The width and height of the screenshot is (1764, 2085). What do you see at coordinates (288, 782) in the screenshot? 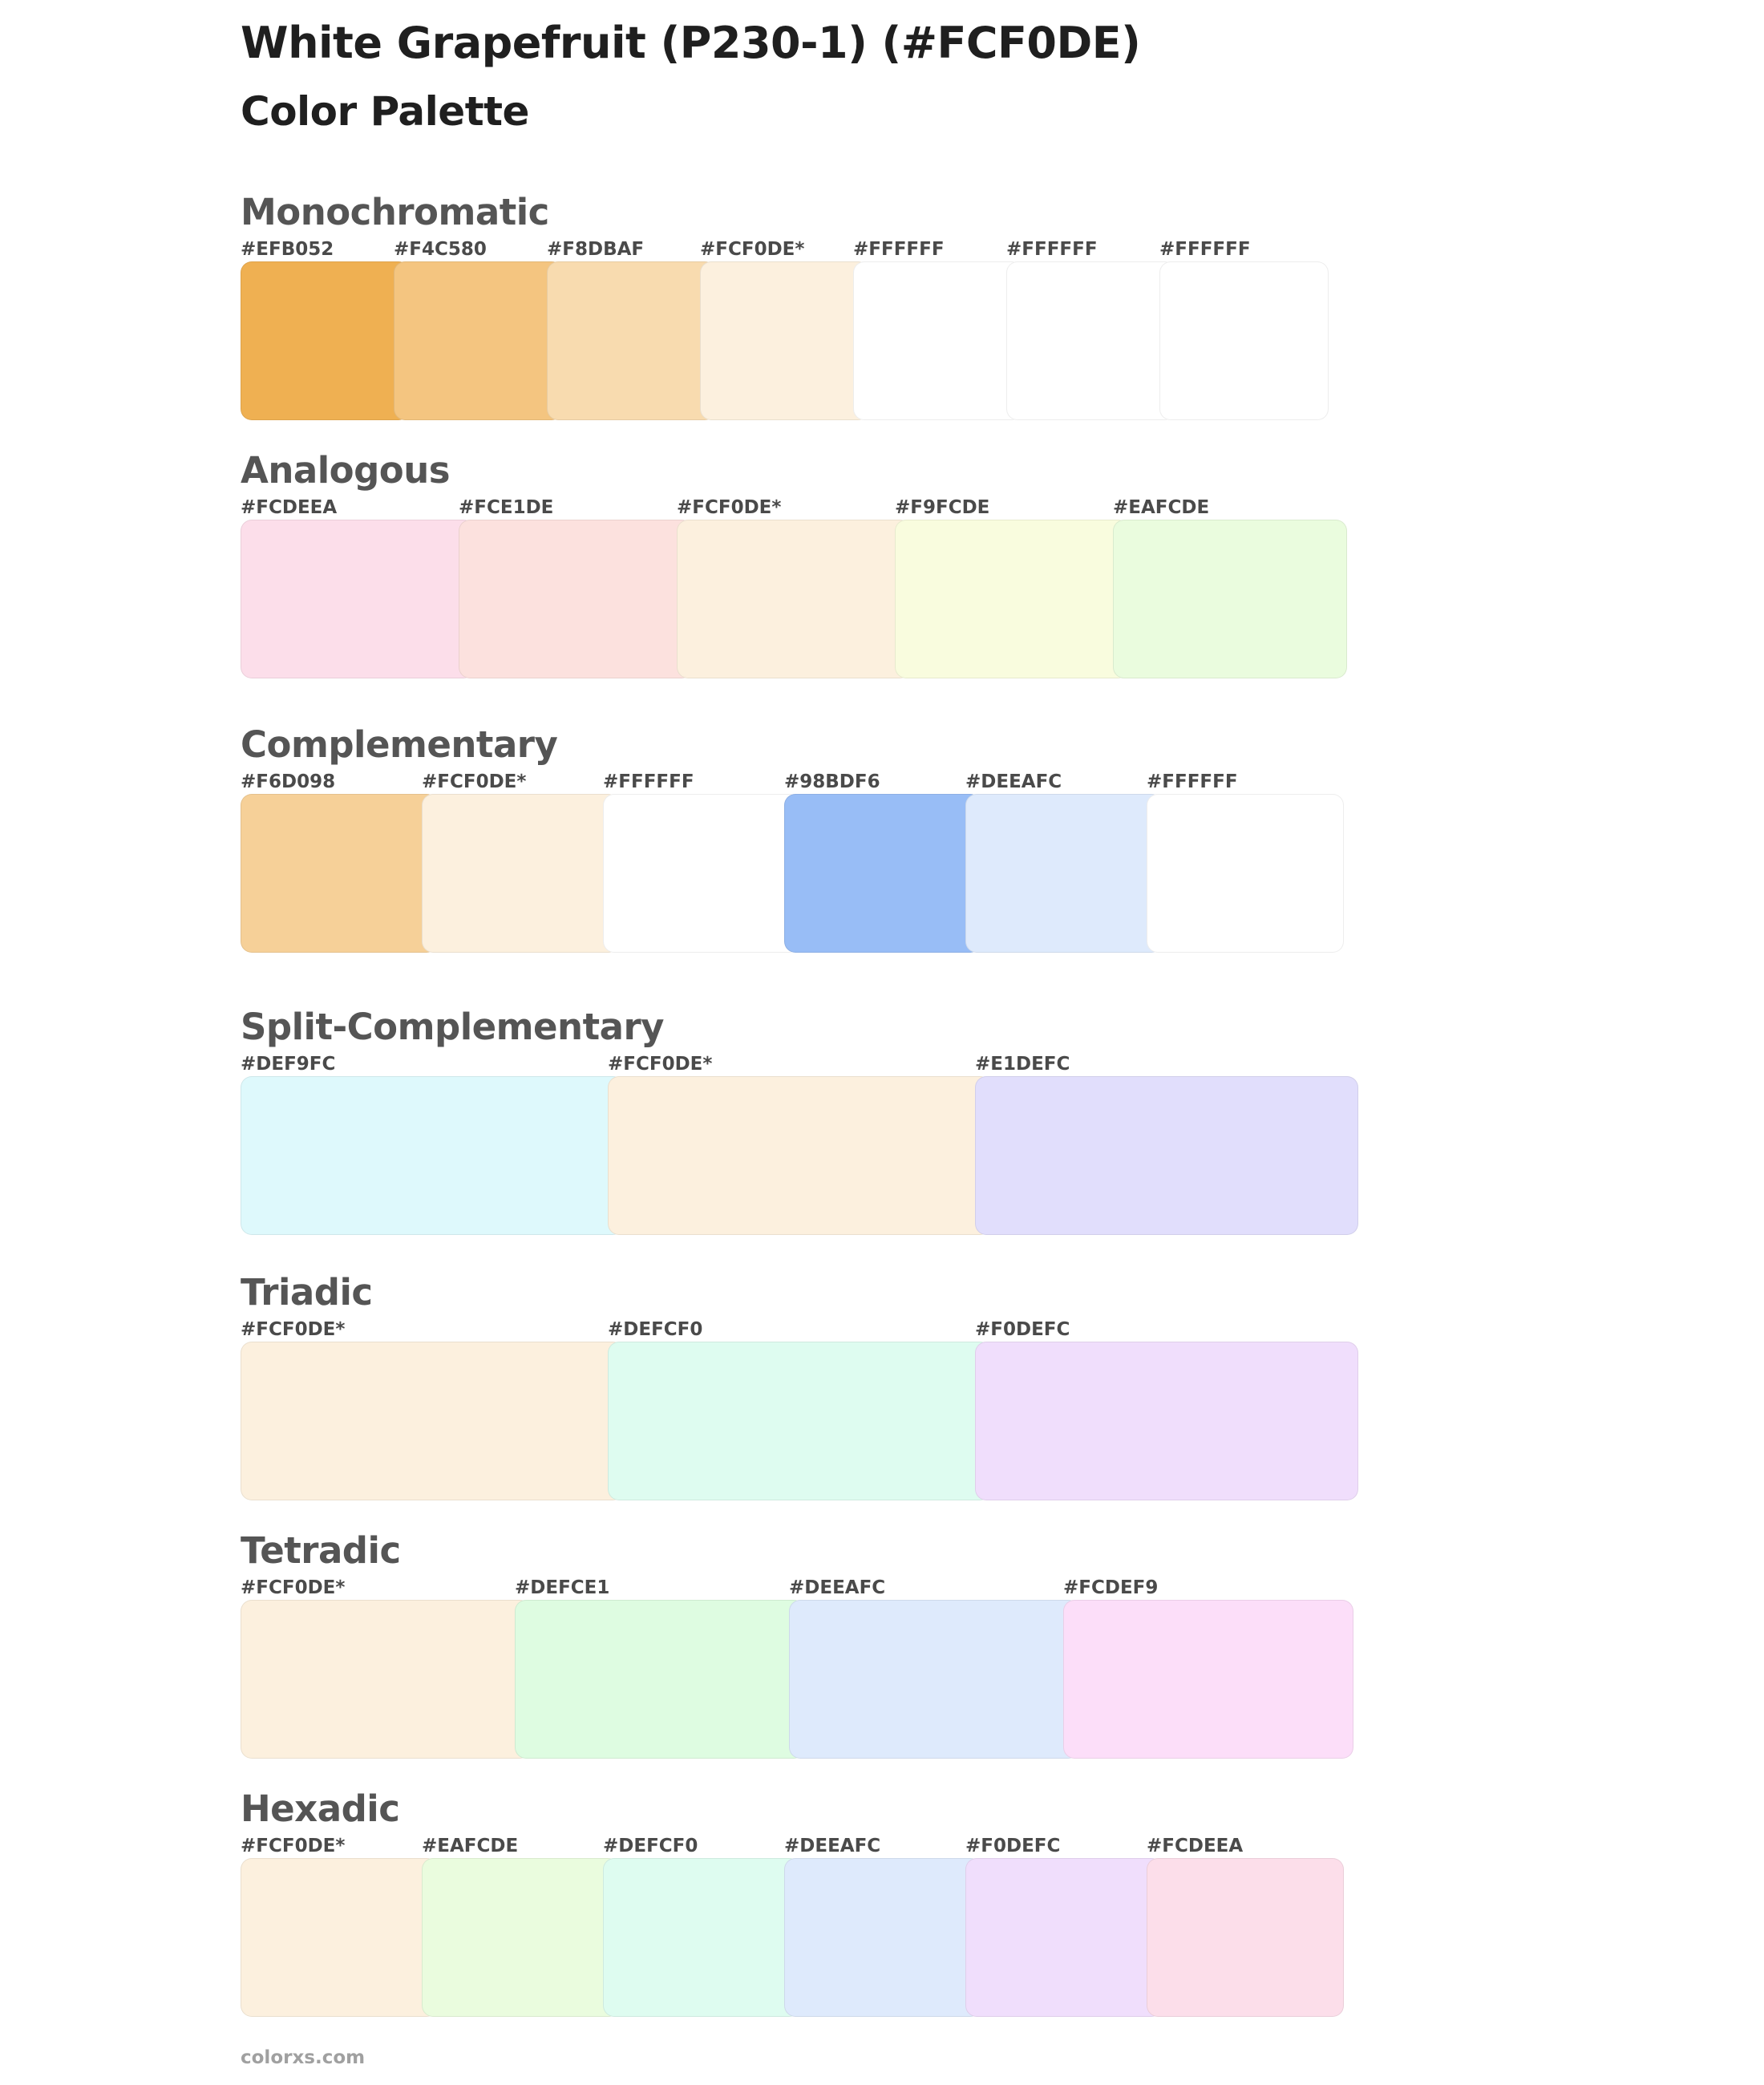
I see `swatch-hex-label: #F6D098` at bounding box center [288, 782].